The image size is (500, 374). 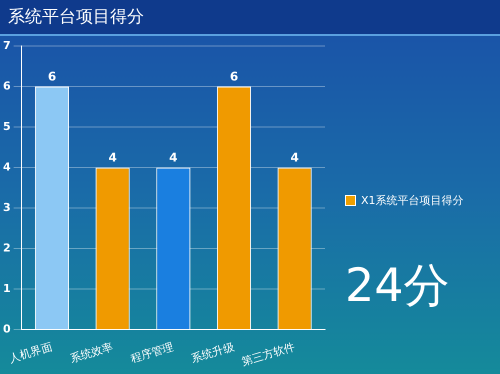 What do you see at coordinates (7, 289) in the screenshot?
I see `y-tick-label: 1` at bounding box center [7, 289].